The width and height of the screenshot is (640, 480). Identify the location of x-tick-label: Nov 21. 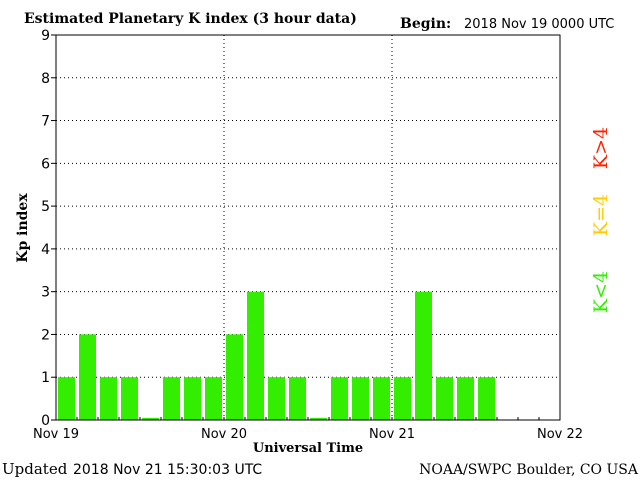
(392, 434).